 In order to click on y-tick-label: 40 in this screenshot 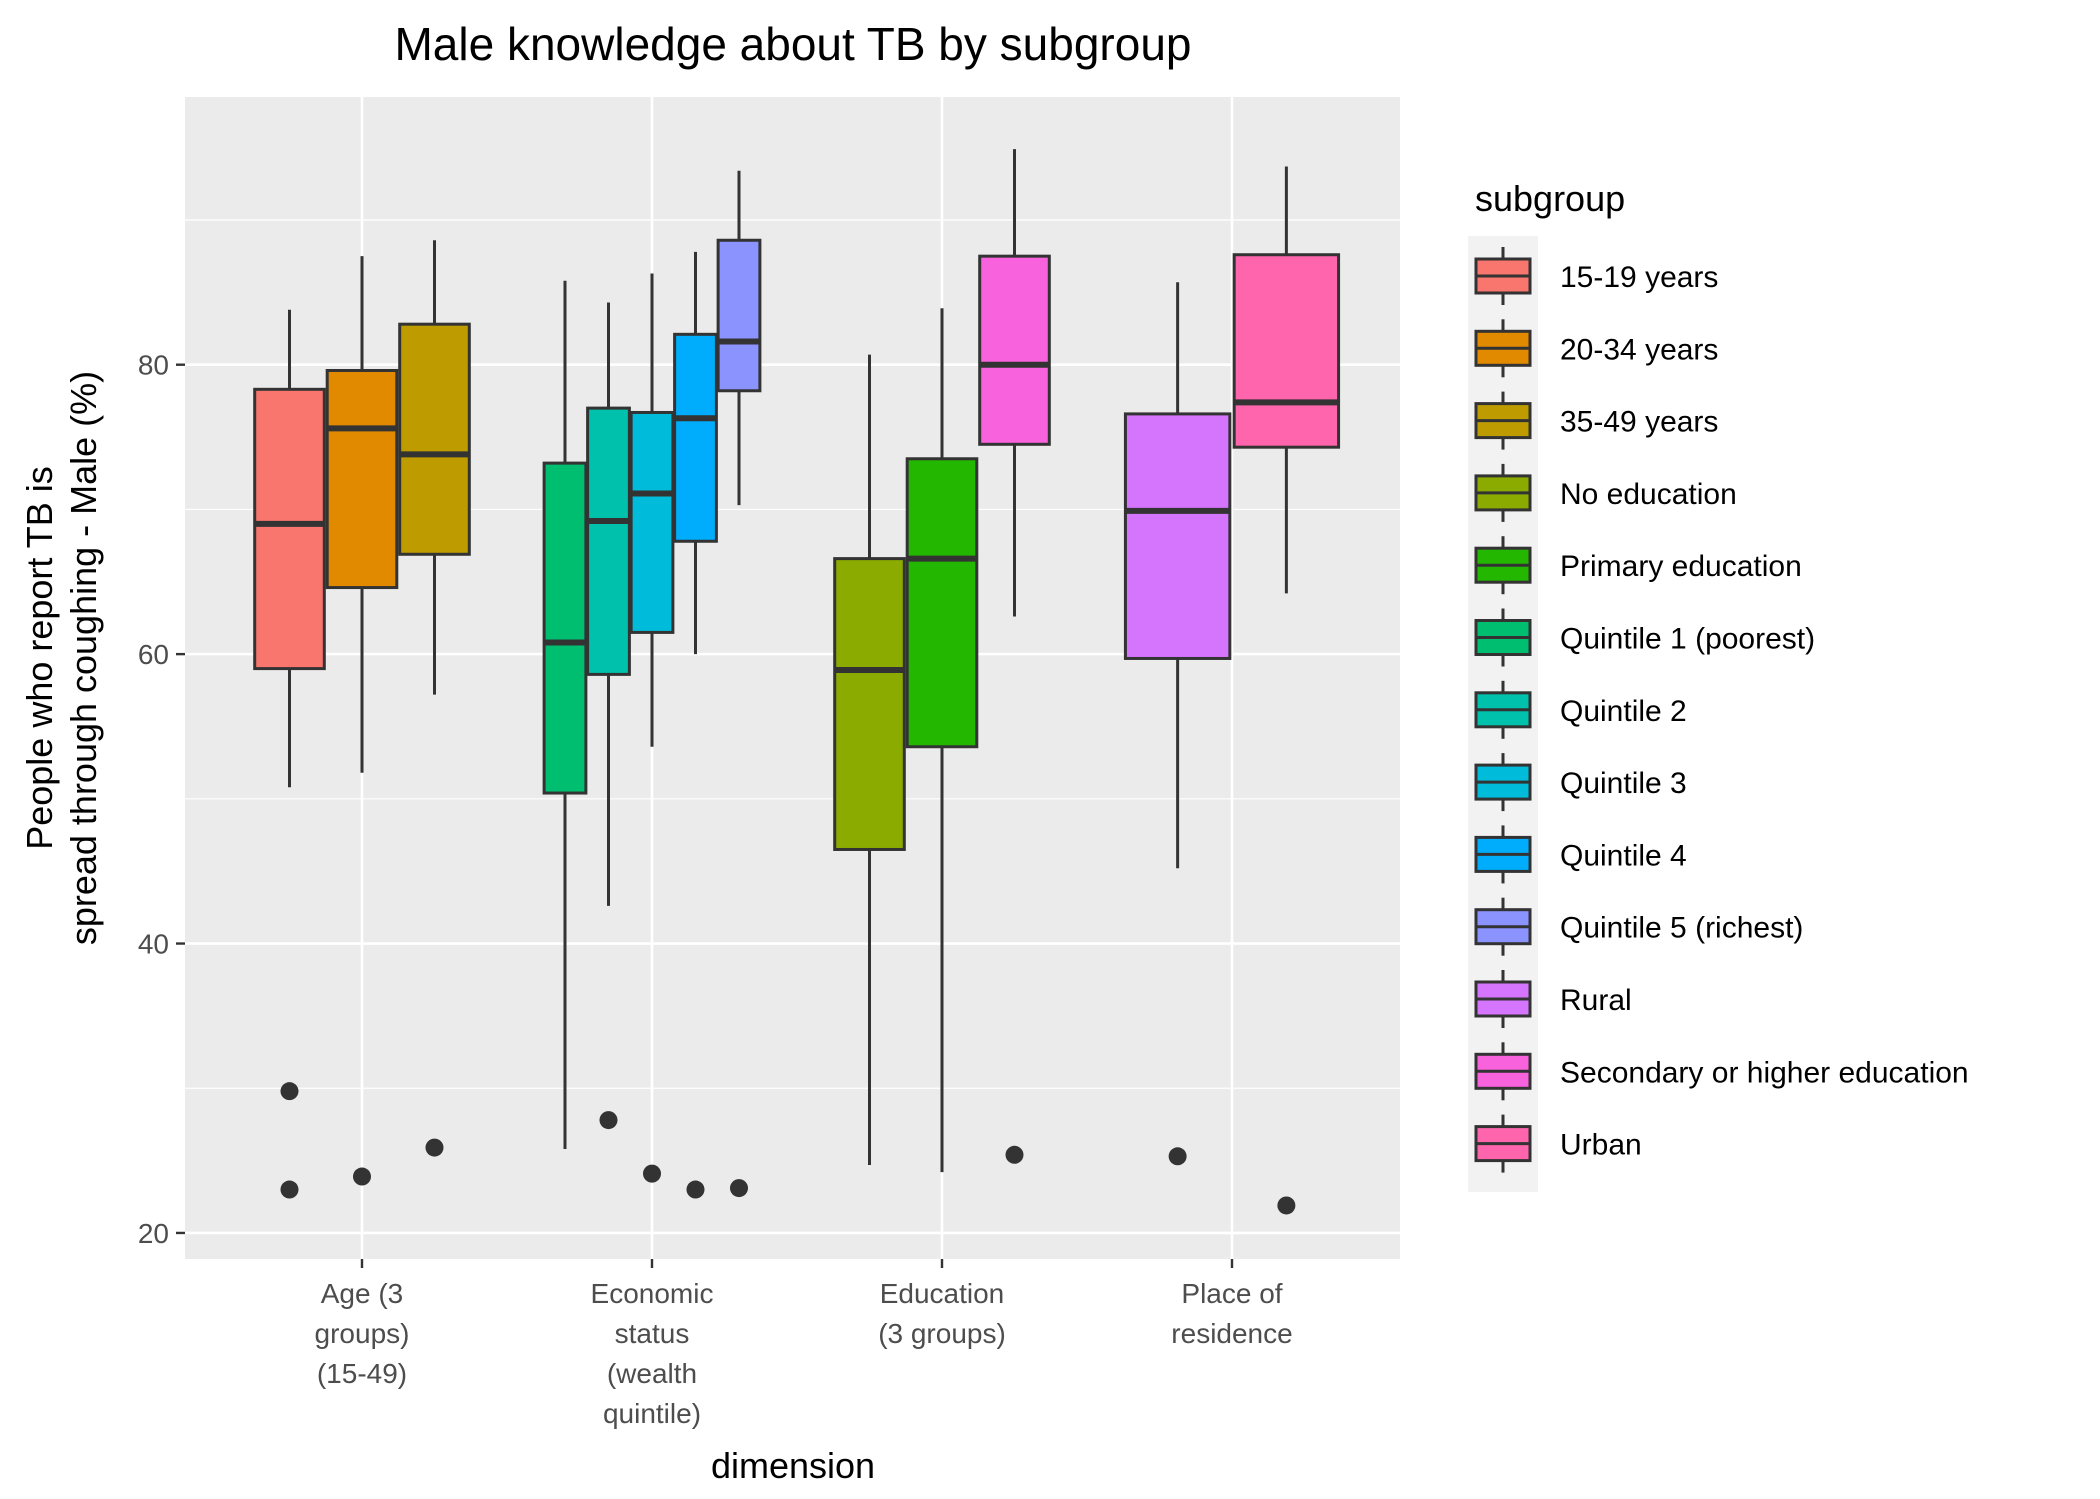, I will do `click(153, 944)`.